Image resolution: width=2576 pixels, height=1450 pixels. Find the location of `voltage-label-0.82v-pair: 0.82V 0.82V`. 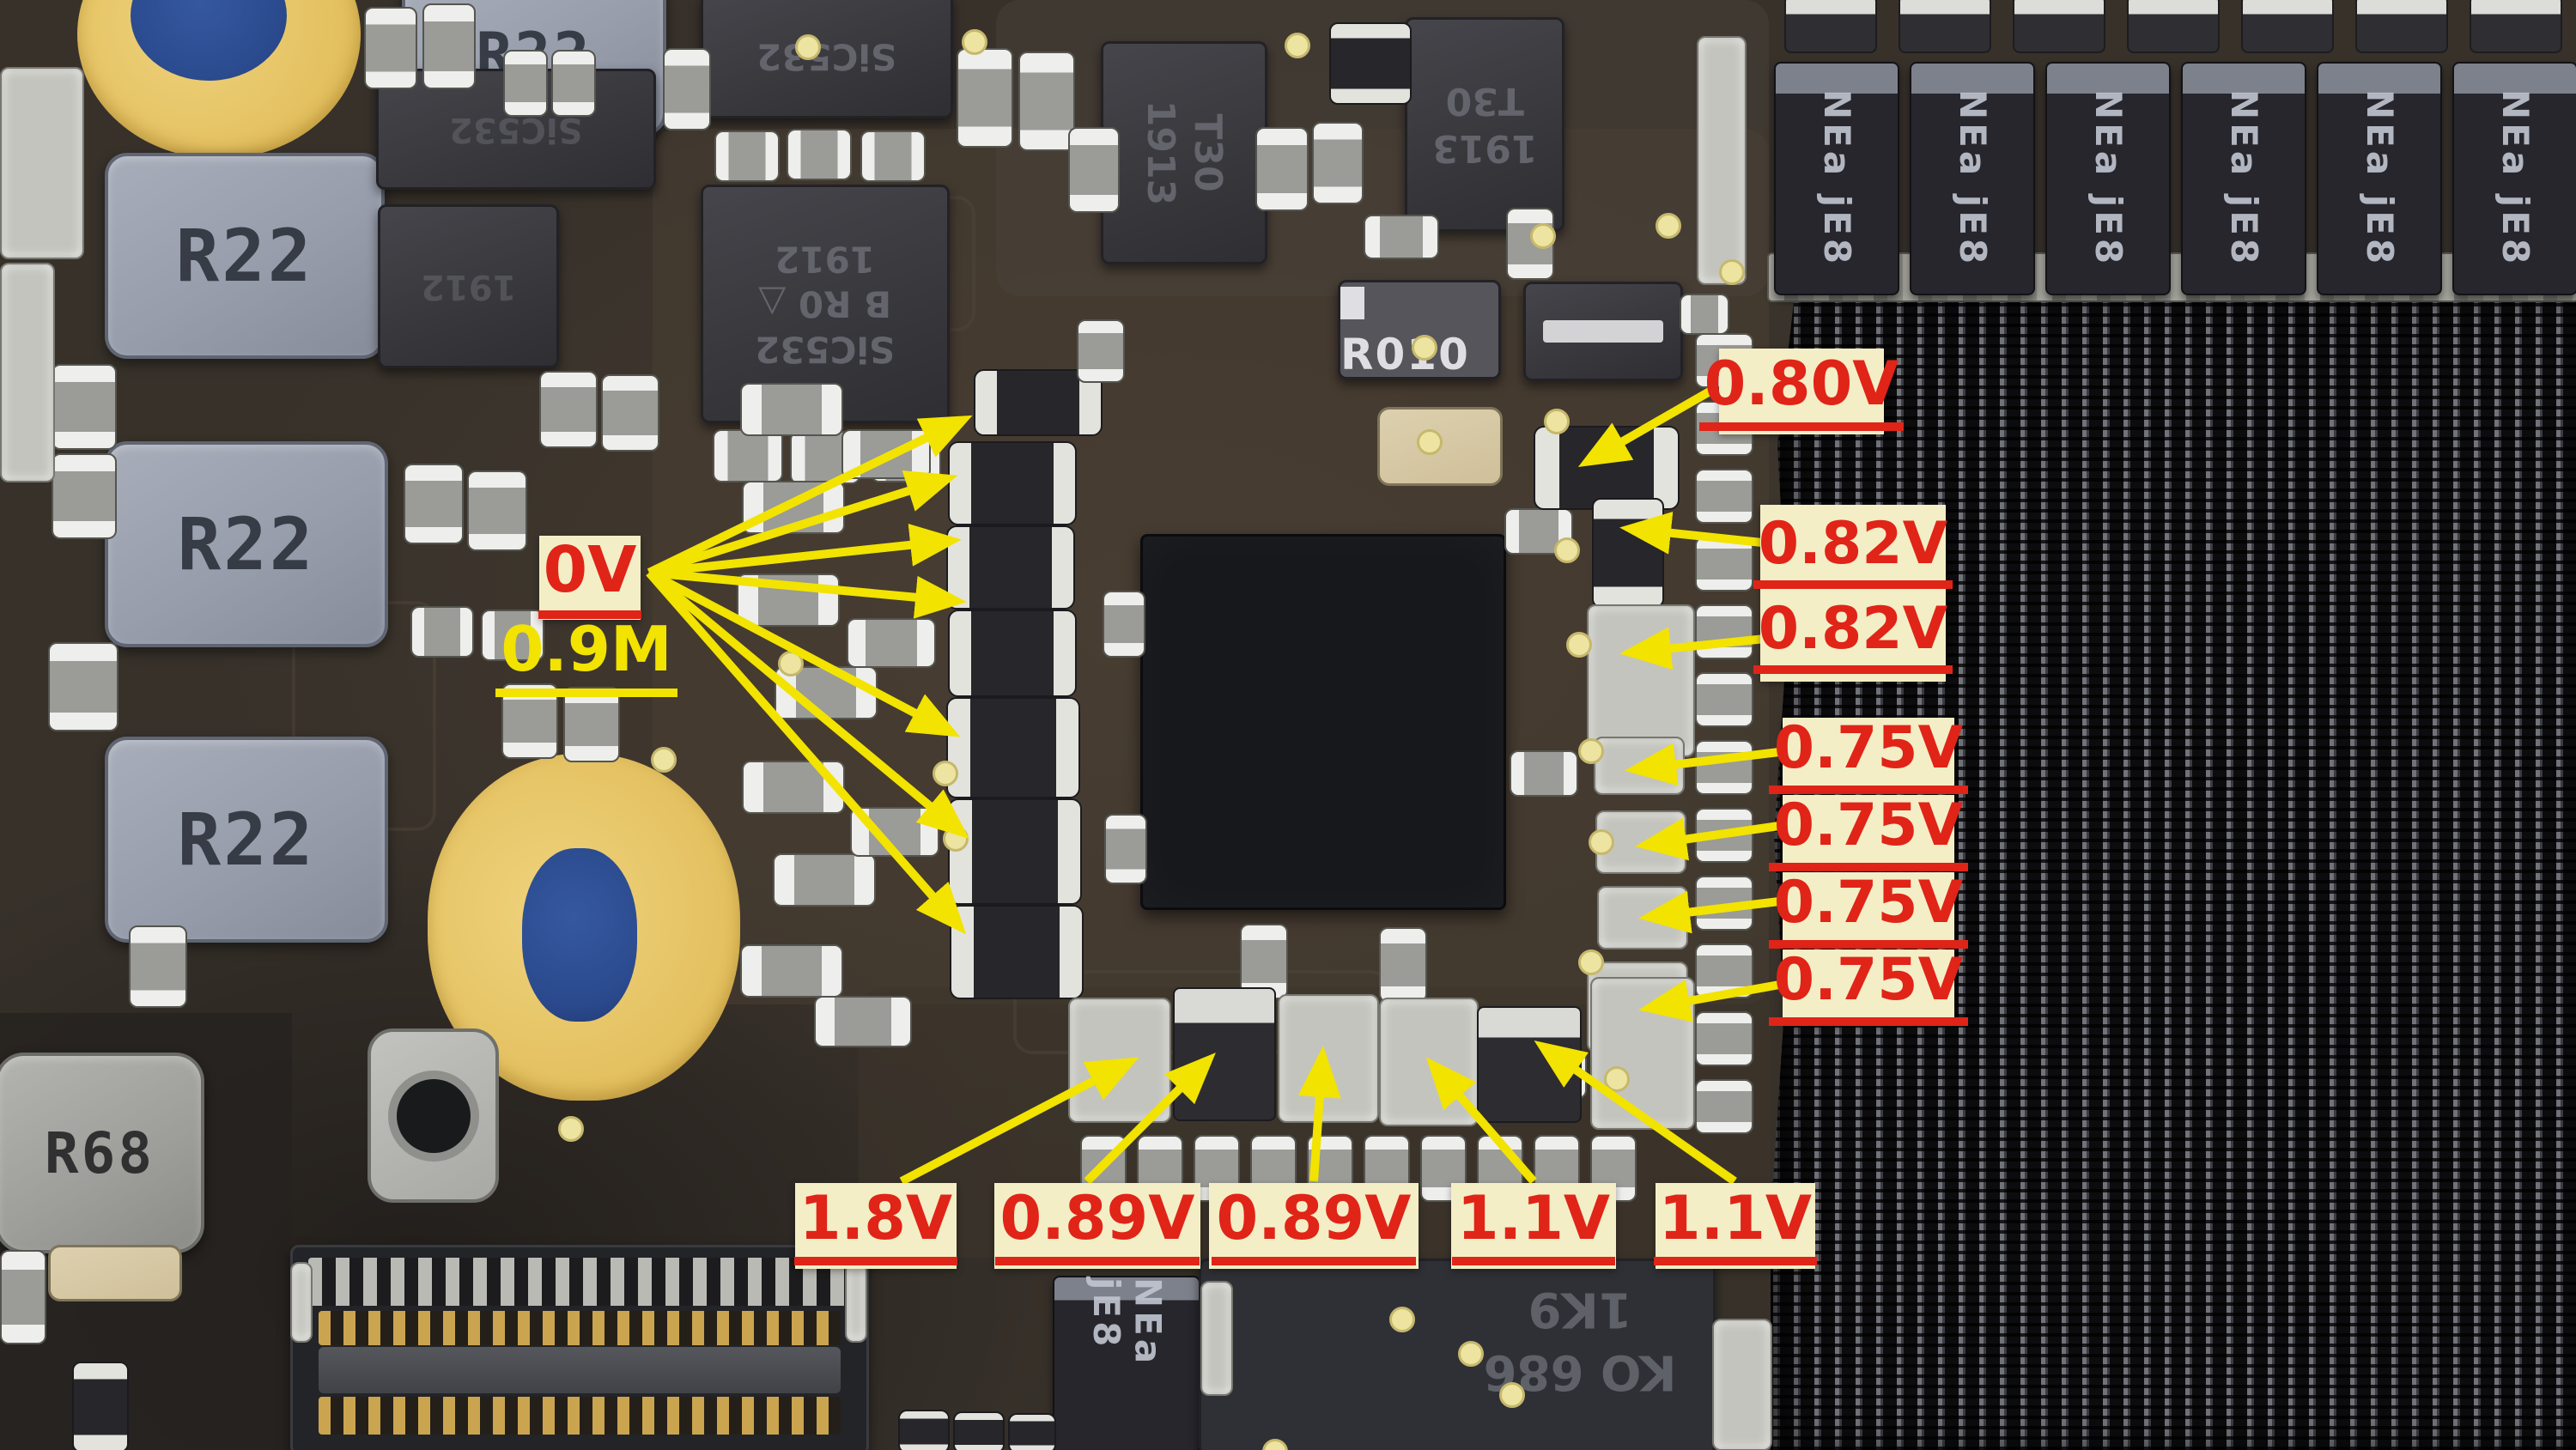

voltage-label-0.82v-pair: 0.82V 0.82V is located at coordinates (1853, 593).